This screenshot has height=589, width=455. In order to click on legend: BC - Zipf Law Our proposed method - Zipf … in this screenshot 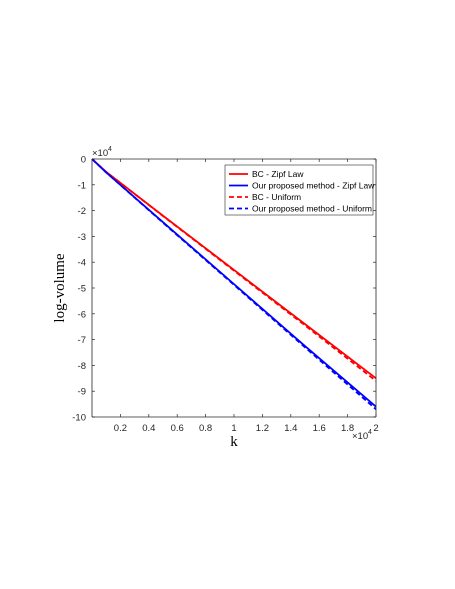, I will do `click(299, 190)`.